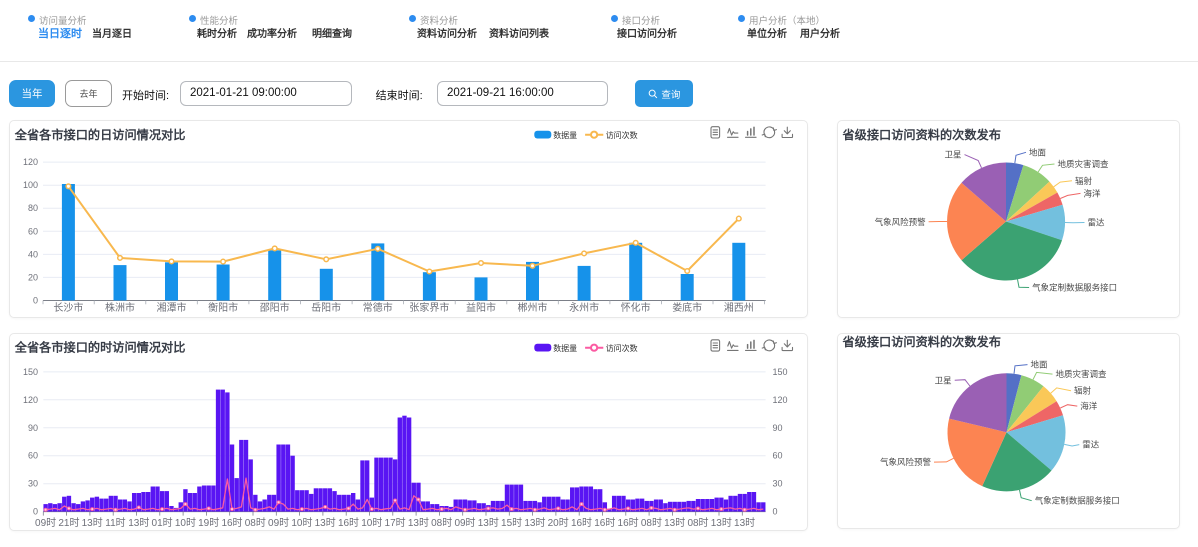 Image resolution: width=1198 pixels, height=547 pixels. Describe the element at coordinates (68, 307) in the screenshot. I see `svg-text: 长沙市` at that location.